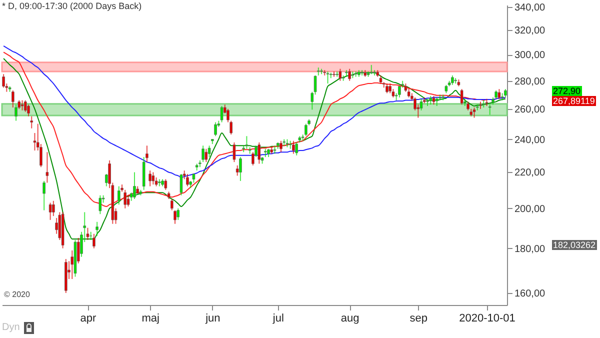 Image resolution: width=600 pixels, height=338 pixels. What do you see at coordinates (212, 318) in the screenshot?
I see `x-tick-label: jun` at bounding box center [212, 318].